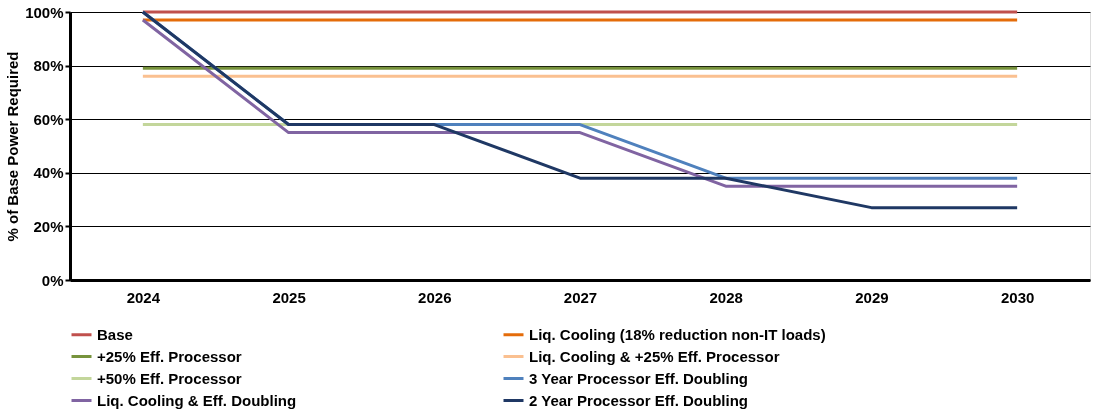 Image resolution: width=1102 pixels, height=414 pixels. I want to click on y-axis-title: % of Base Power Required, so click(13, 146).